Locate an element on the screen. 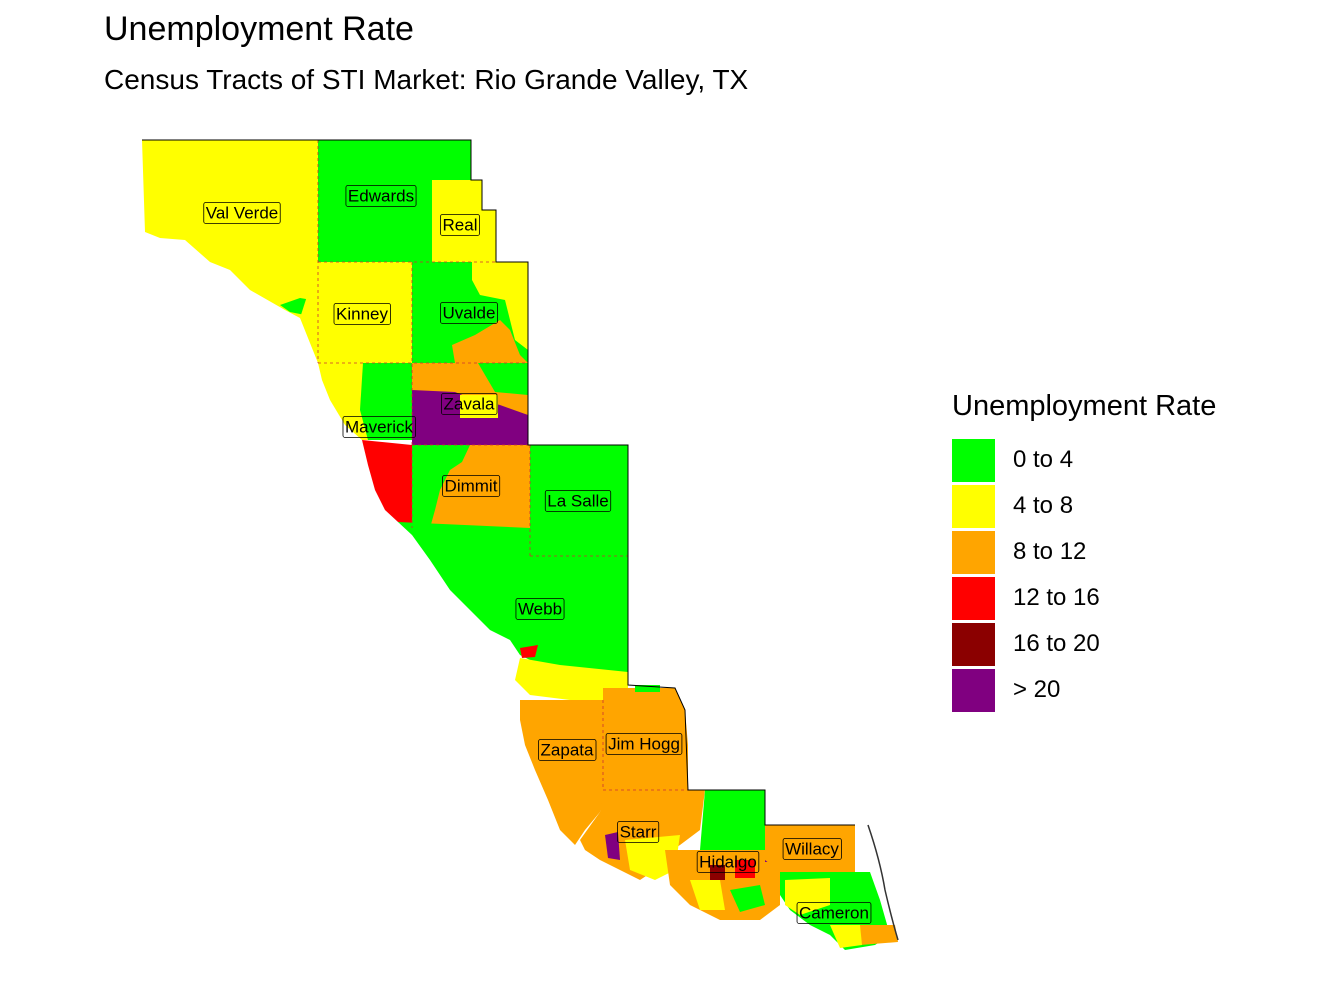 This screenshot has height=1008, width=1344. county-label-starr: Starr is located at coordinates (638, 831).